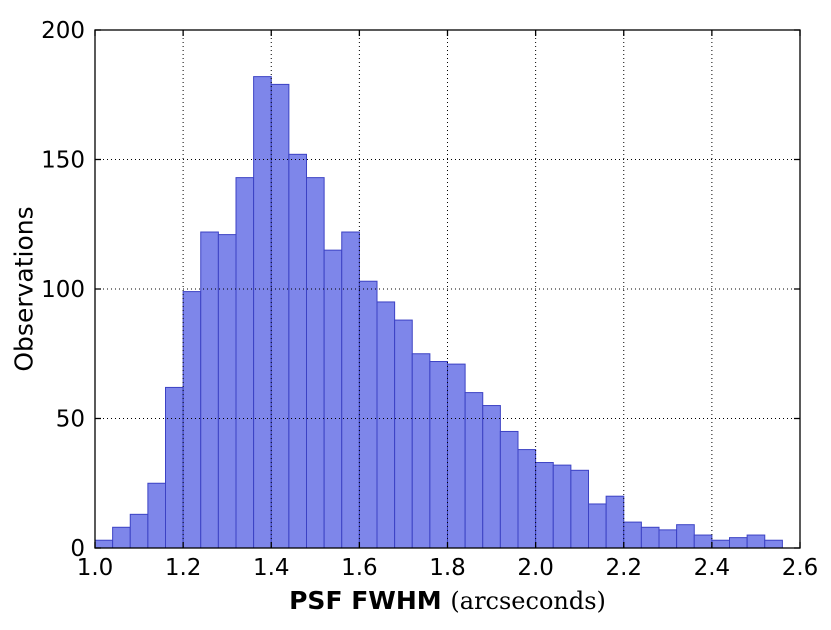 This screenshot has height=630, width=831. What do you see at coordinates (77, 549) in the screenshot?
I see `y-tick-label: 0` at bounding box center [77, 549].